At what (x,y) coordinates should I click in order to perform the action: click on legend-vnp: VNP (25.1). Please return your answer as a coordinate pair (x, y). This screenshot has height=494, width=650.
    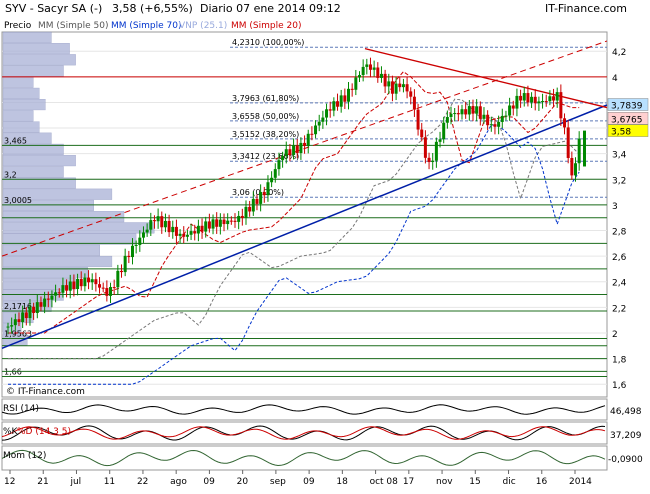
    Looking at the image, I should click on (203, 26).